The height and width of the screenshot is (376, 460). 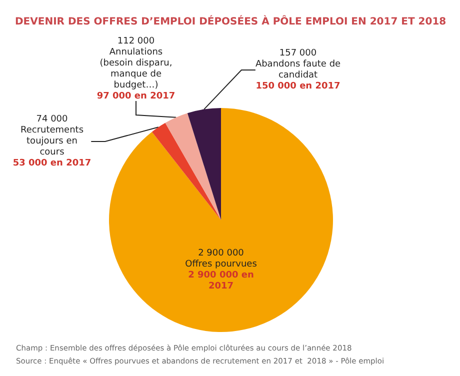 I want to click on text: 97 000 en 2017, so click(x=136, y=97).